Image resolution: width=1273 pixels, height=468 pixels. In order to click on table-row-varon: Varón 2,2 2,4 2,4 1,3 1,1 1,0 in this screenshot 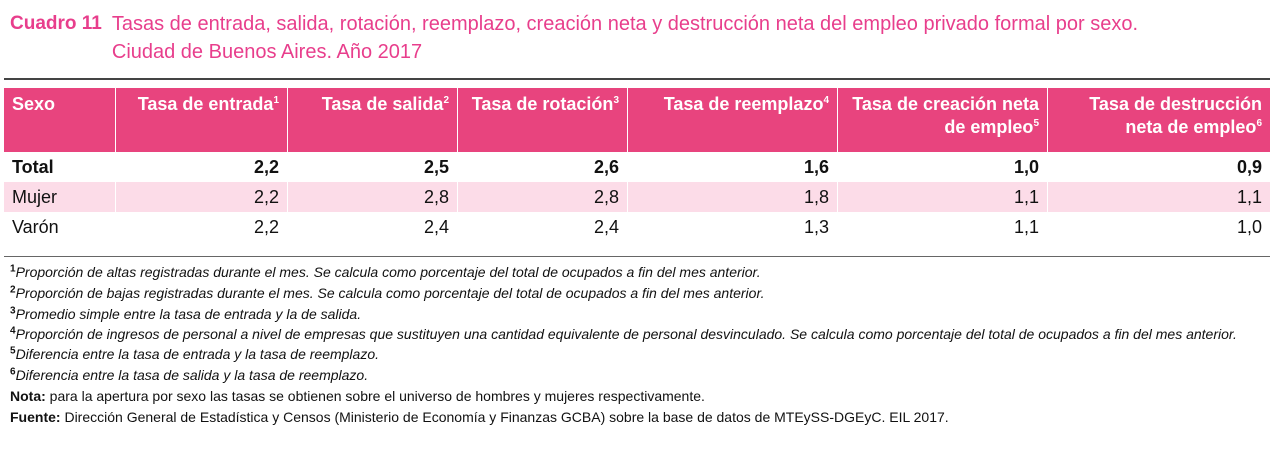, I will do `click(637, 227)`.